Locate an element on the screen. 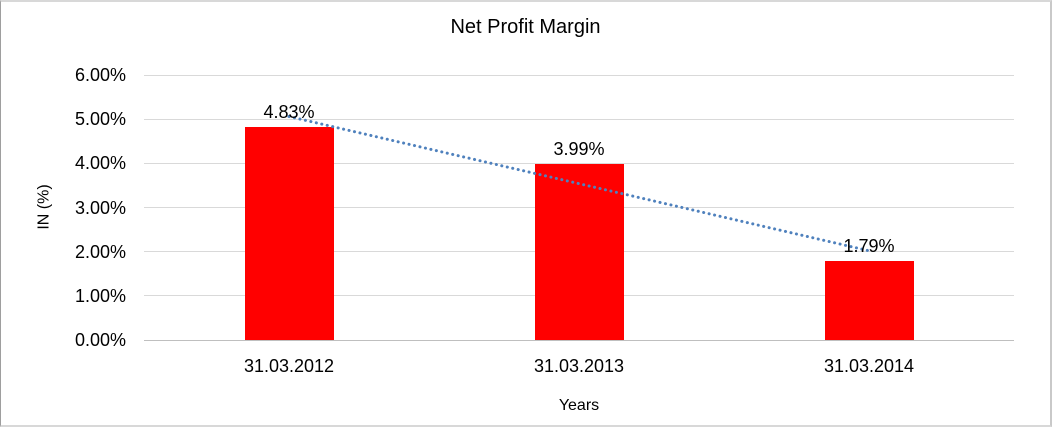  x-tick-label-31.03.2014: 31.03.2014 is located at coordinates (869, 366).